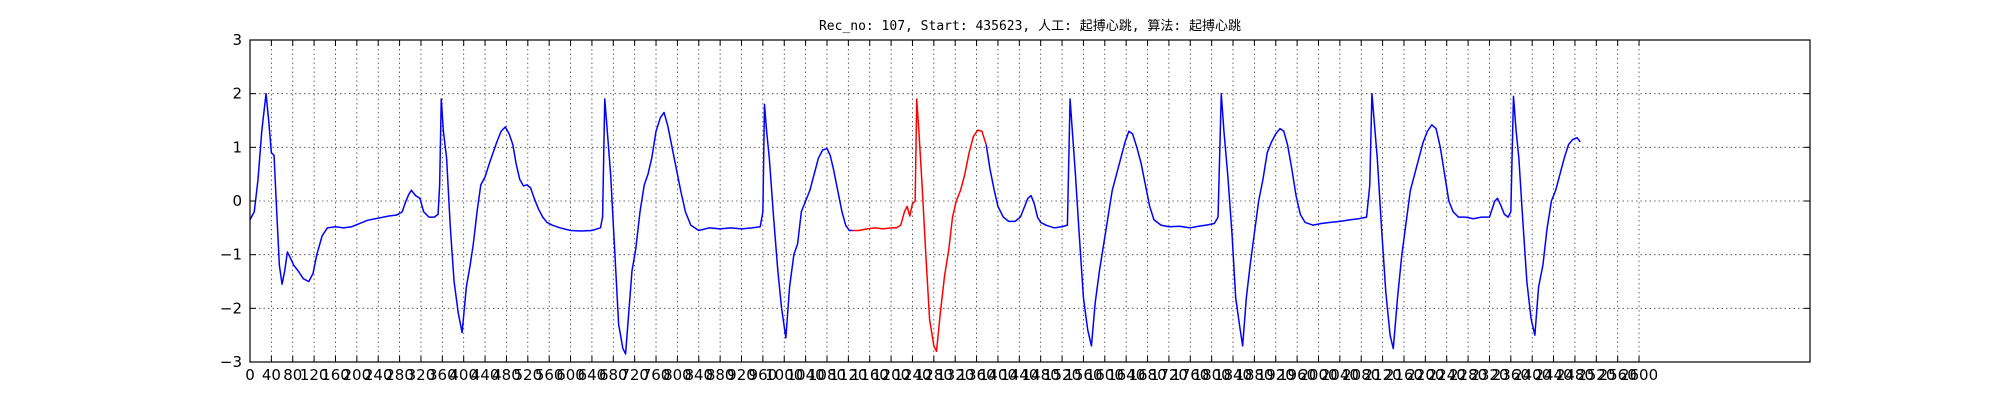 Image resolution: width=2000 pixels, height=405 pixels. Describe the element at coordinates (763, 375) in the screenshot. I see `x-tick-label: 960` at that location.